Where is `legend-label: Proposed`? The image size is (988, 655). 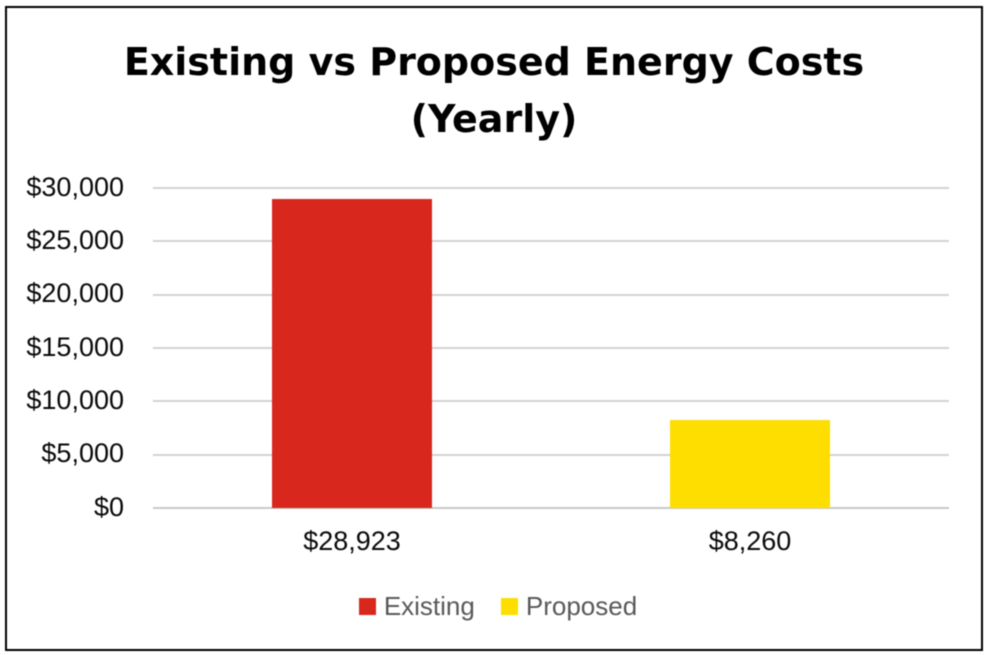
legend-label: Proposed is located at coordinates (581, 606).